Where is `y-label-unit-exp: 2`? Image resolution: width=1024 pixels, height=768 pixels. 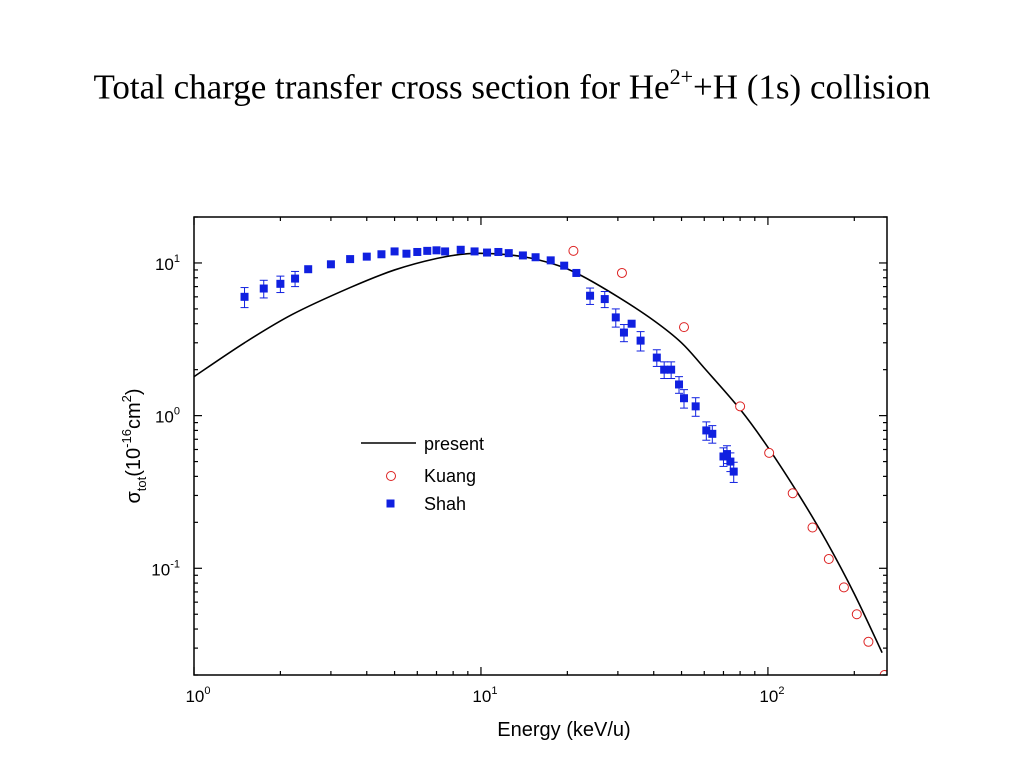 y-label-unit-exp: 2 is located at coordinates (126, 398).